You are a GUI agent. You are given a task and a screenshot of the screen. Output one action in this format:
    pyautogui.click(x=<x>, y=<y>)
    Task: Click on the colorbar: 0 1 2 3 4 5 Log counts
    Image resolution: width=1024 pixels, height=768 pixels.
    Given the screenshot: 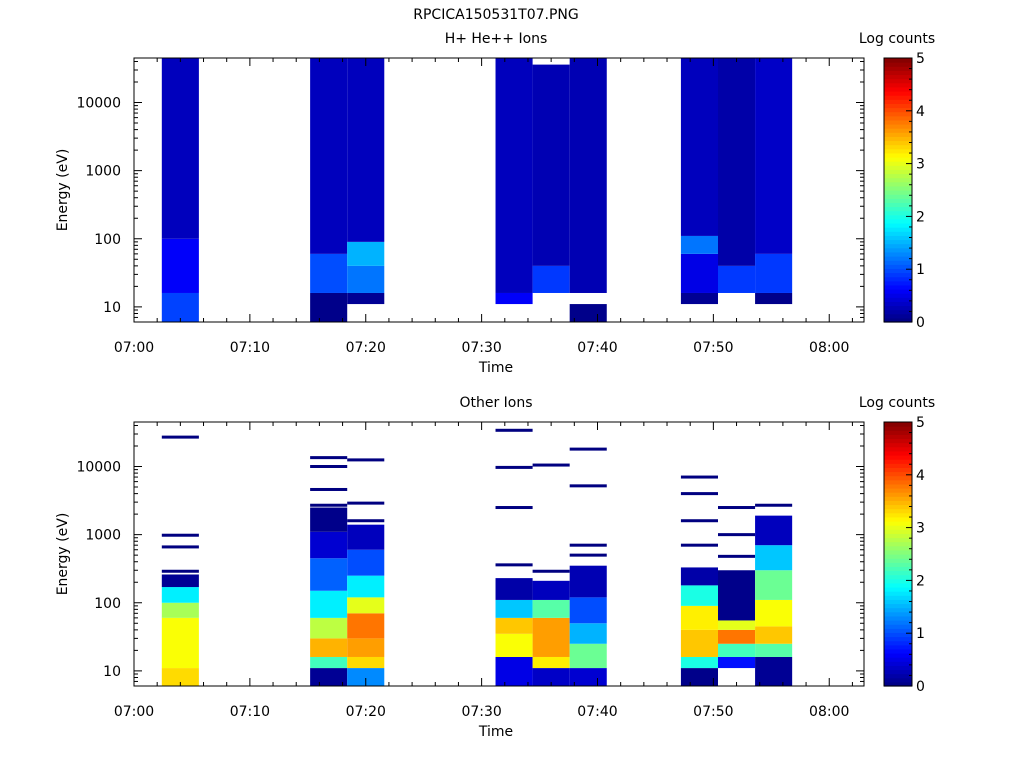 What is the action you would take?
    pyautogui.click(x=897, y=181)
    